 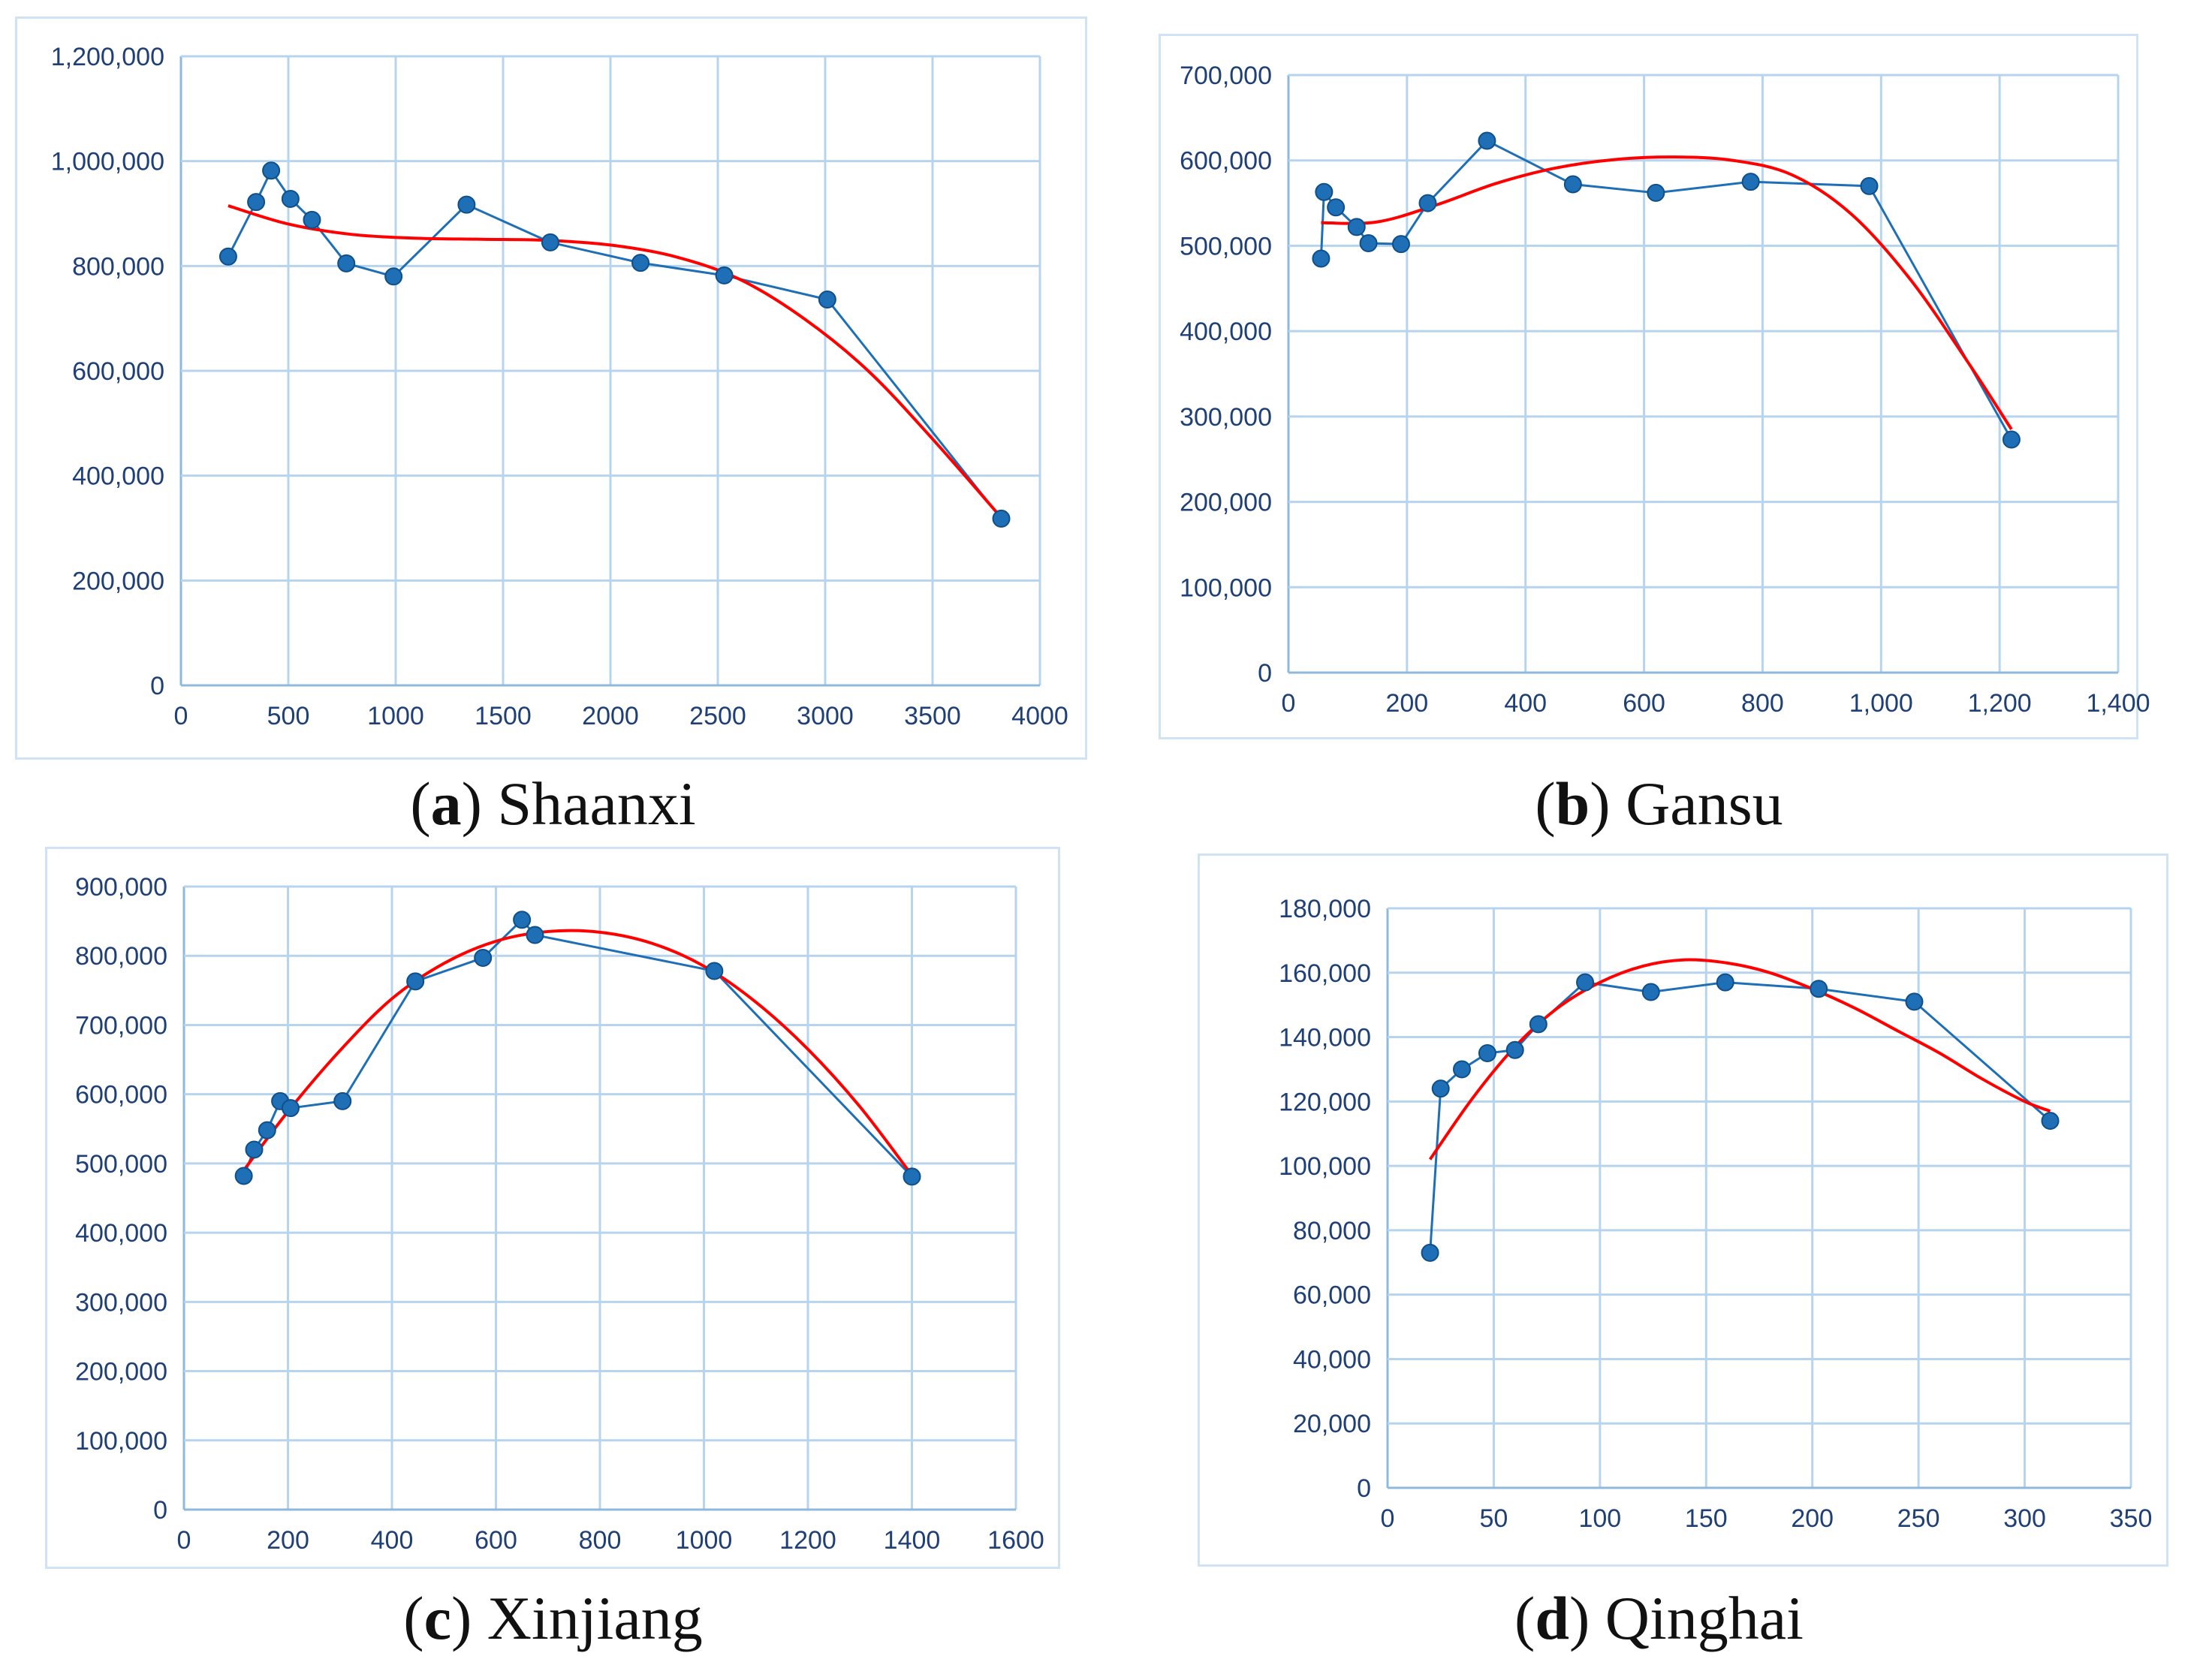 I want to click on x-tick-label: 300, so click(x=2024, y=1519).